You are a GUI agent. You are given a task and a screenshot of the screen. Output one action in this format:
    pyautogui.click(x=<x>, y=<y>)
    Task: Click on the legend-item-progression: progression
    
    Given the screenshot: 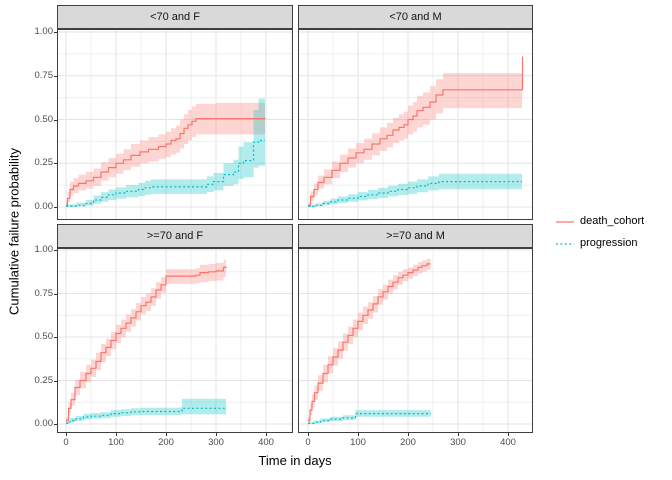 What is the action you would take?
    pyautogui.click(x=596, y=243)
    